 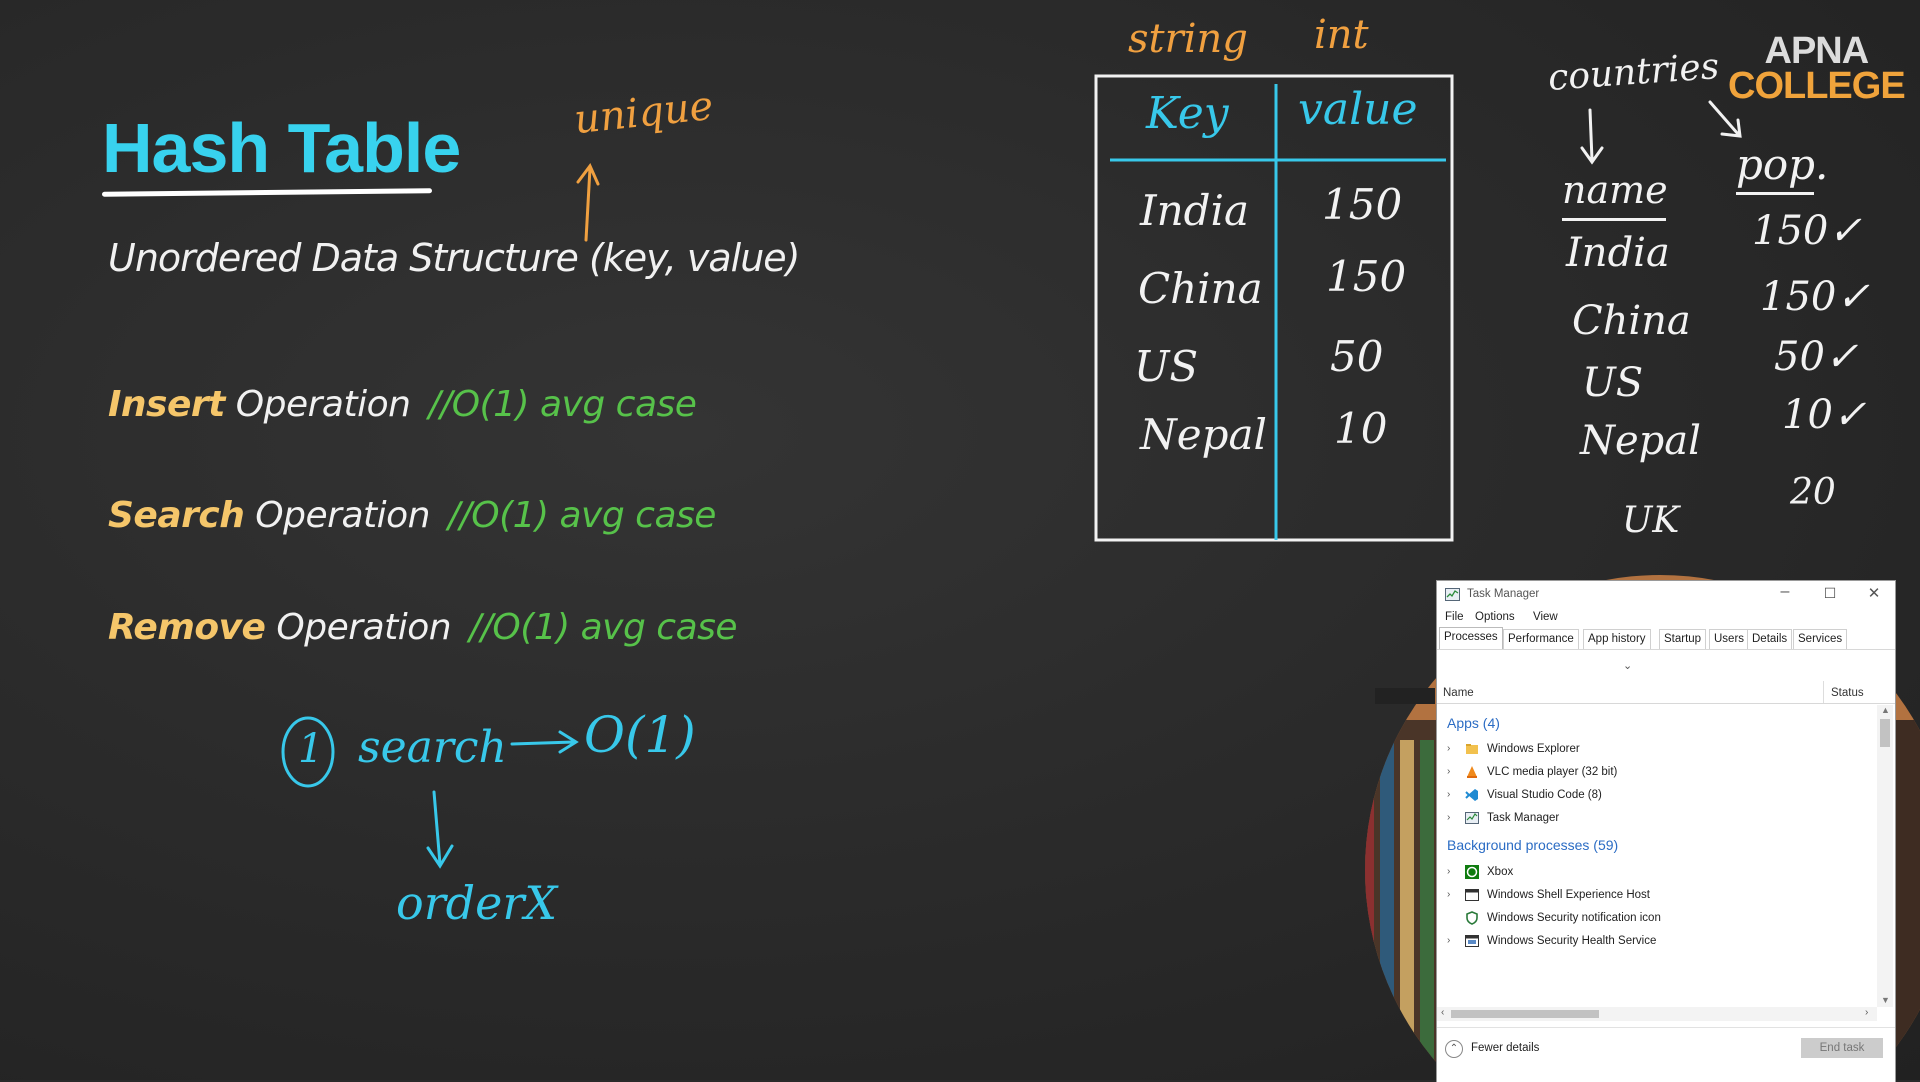 What do you see at coordinates (1166, 366) in the screenshot?
I see `table-key-cell: US` at bounding box center [1166, 366].